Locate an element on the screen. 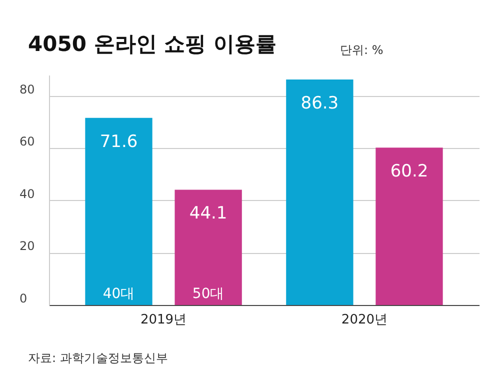 The height and width of the screenshot is (386, 480). data-label: 44.1 is located at coordinates (208, 214).